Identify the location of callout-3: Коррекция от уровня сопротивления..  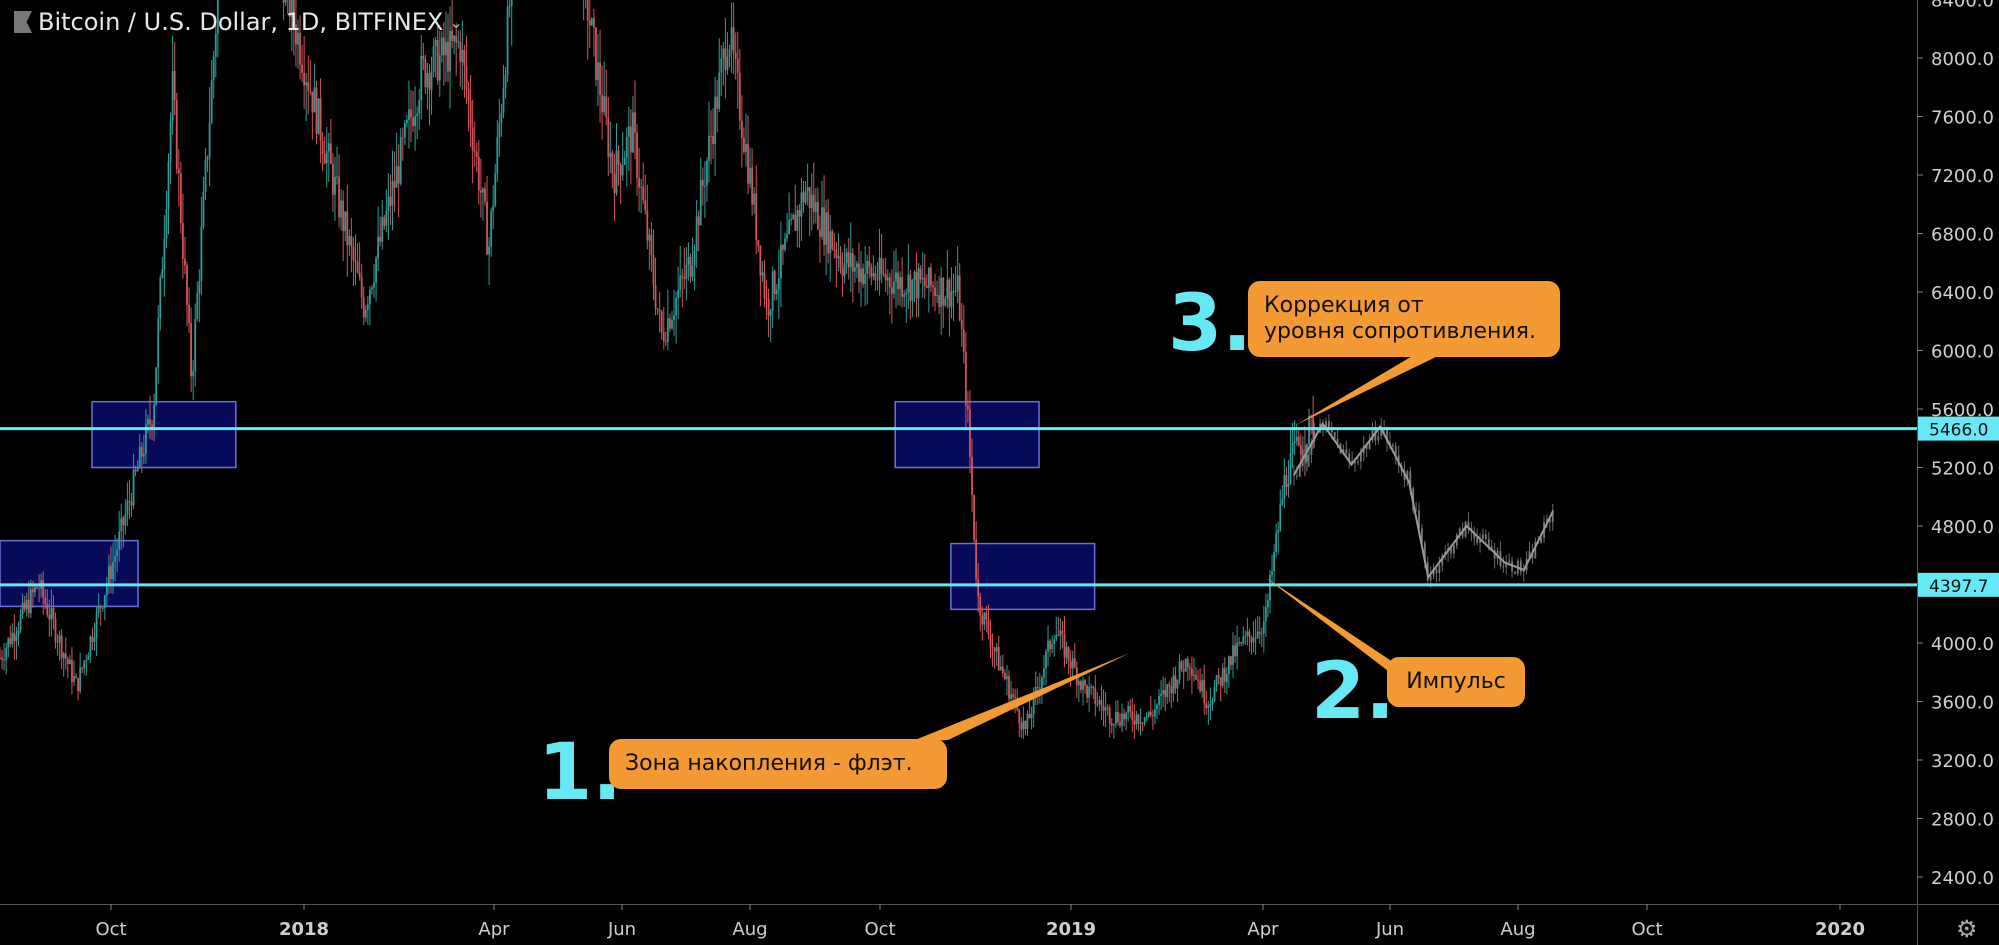
(1404, 319).